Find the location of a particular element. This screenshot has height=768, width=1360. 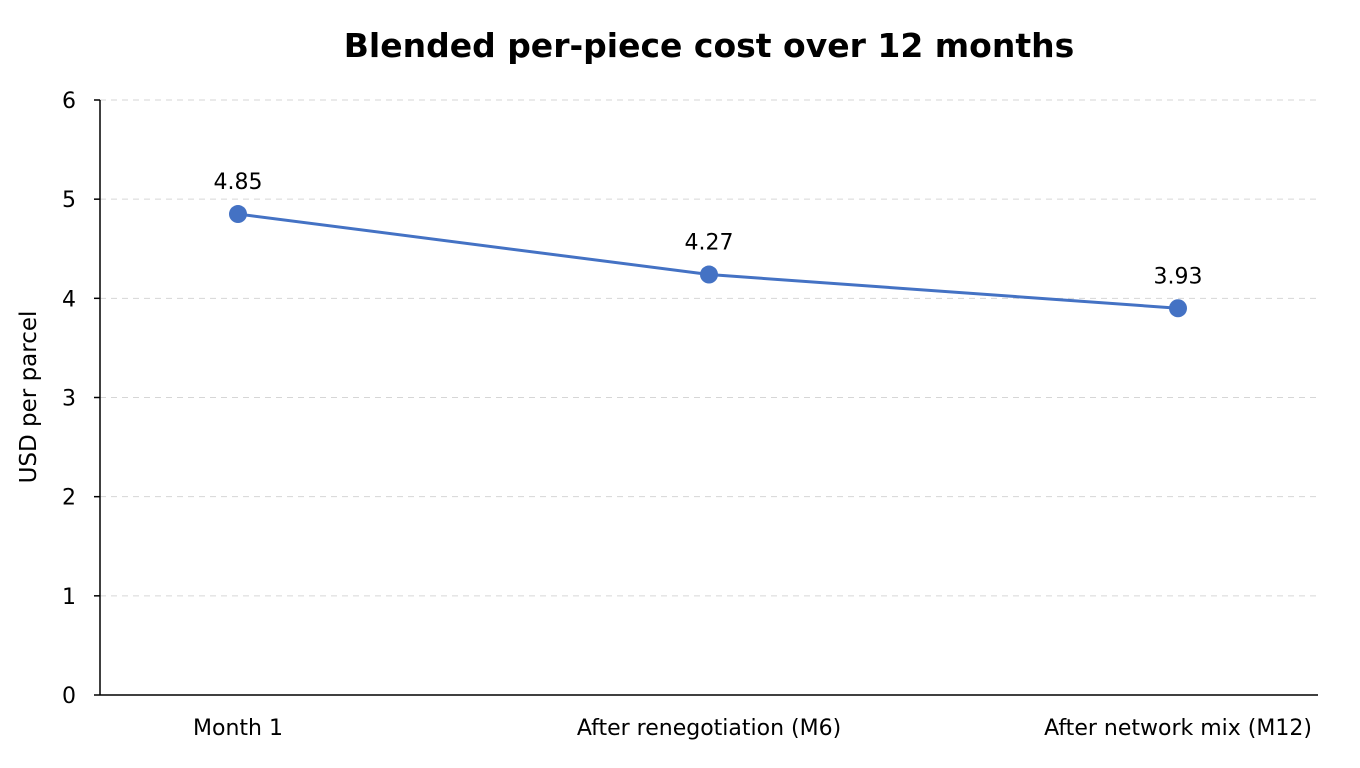

y-axis-label: USD per parcel is located at coordinates (29, 397).